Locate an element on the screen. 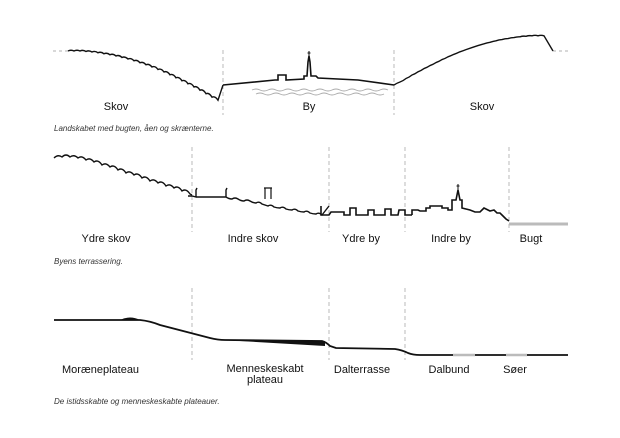  label-forest-right: Skov is located at coordinates (482, 107).